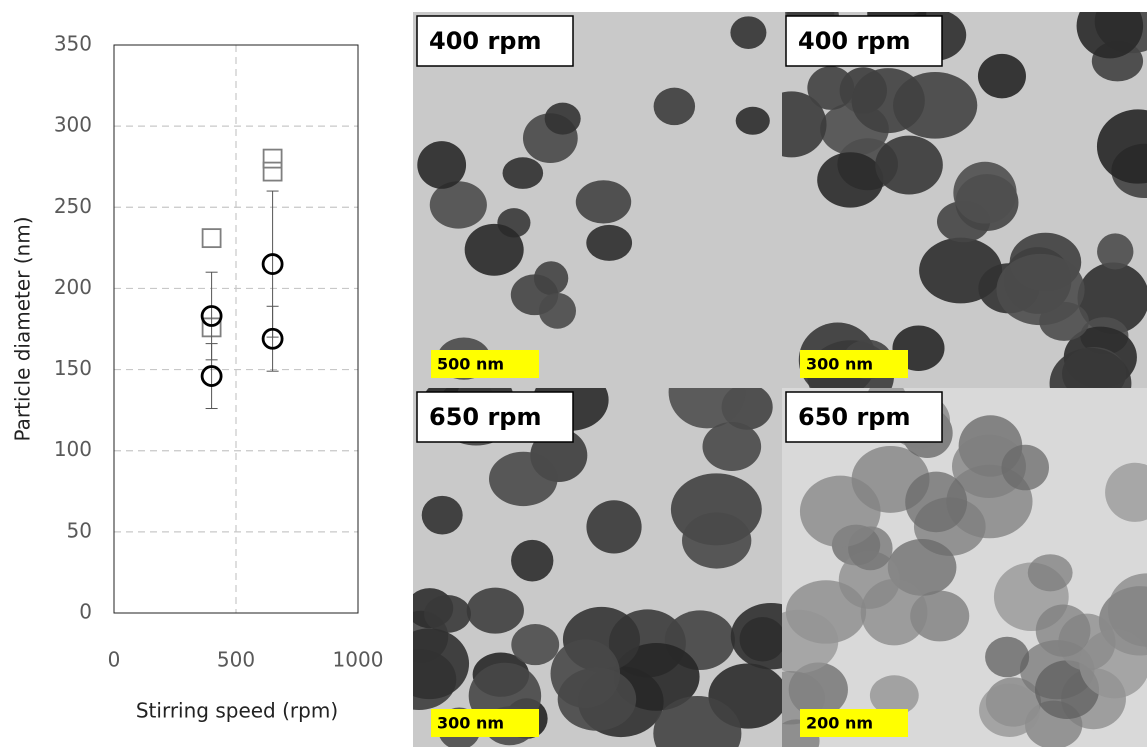  What do you see at coordinates (79, 530) in the screenshot?
I see `y-tick-label: 50` at bounding box center [79, 530].